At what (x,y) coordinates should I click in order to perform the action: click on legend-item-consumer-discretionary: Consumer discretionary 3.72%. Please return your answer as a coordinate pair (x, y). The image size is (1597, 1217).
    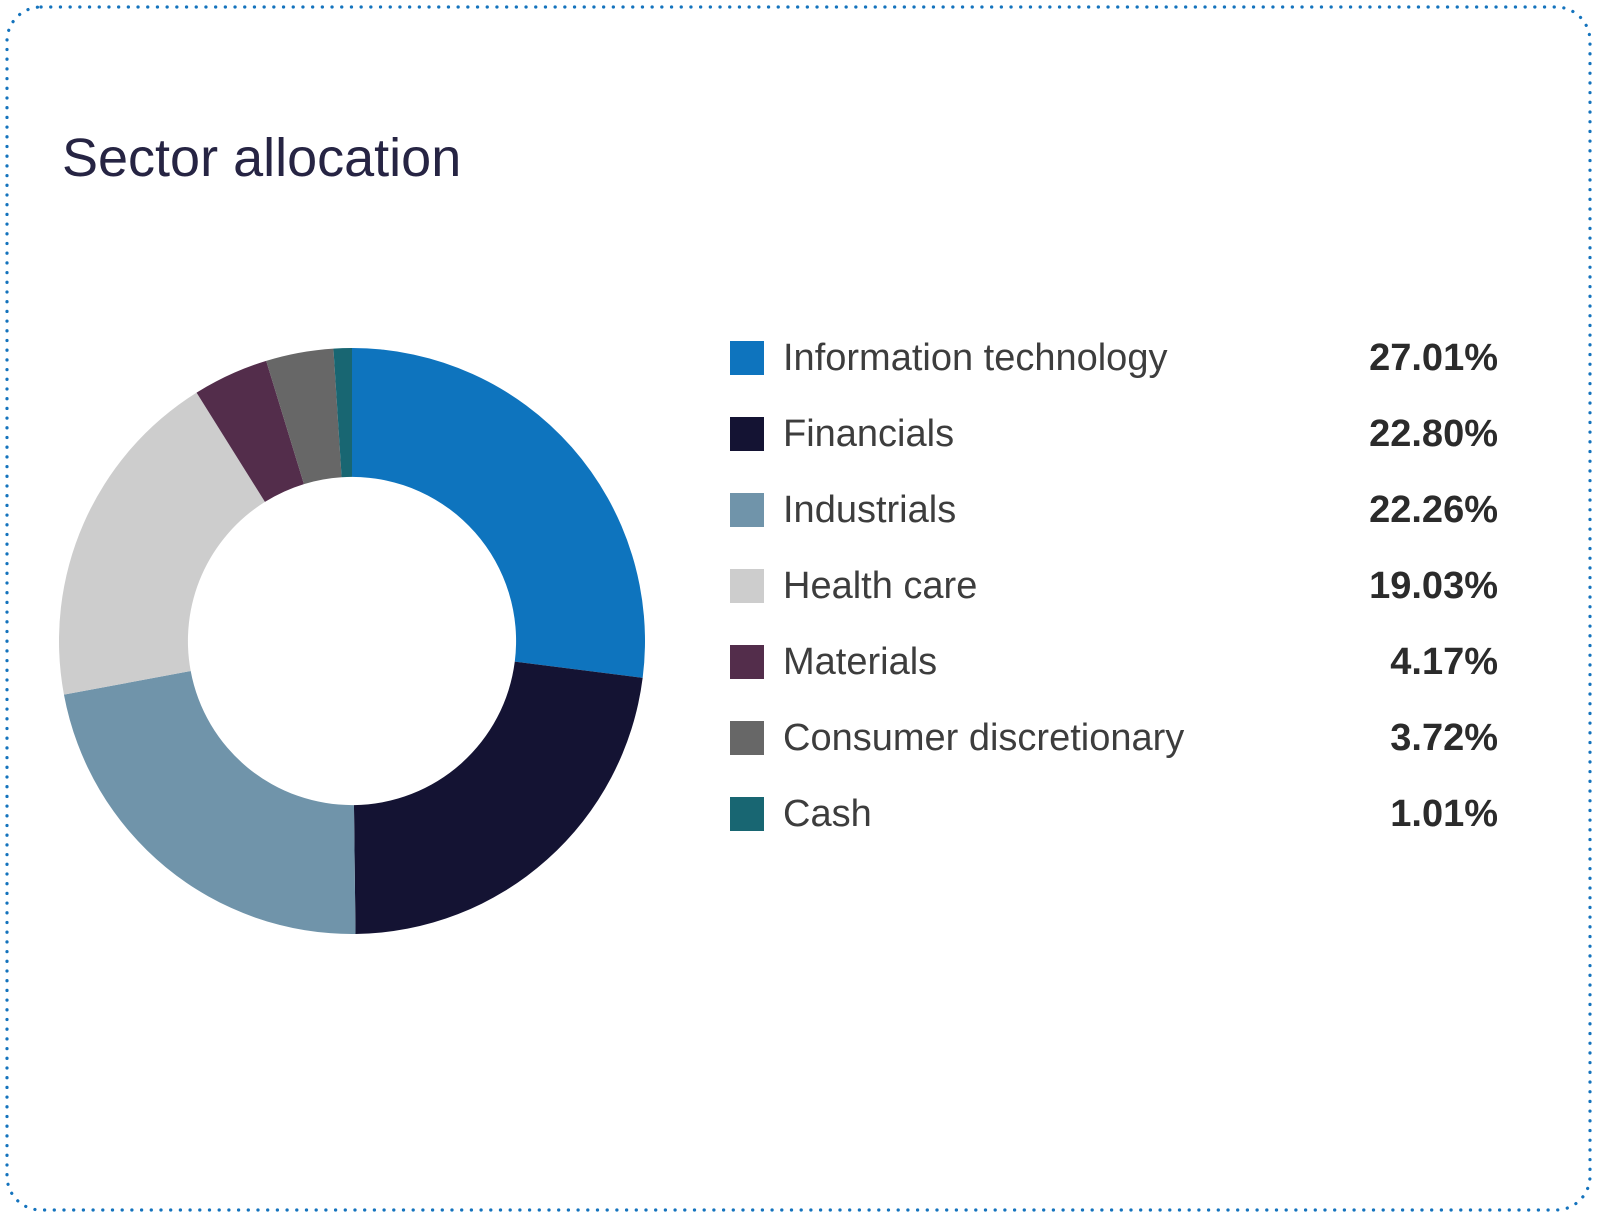
    Looking at the image, I should click on (1114, 738).